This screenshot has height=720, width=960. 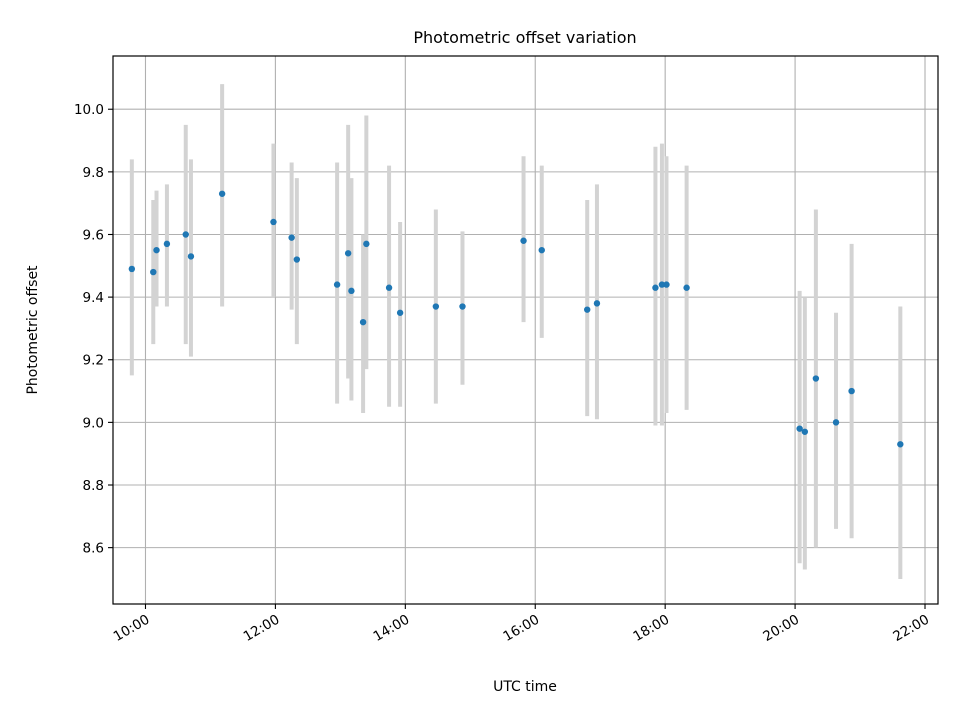 What do you see at coordinates (33, 330) in the screenshot?
I see `y-axis-label: Photometric offset` at bounding box center [33, 330].